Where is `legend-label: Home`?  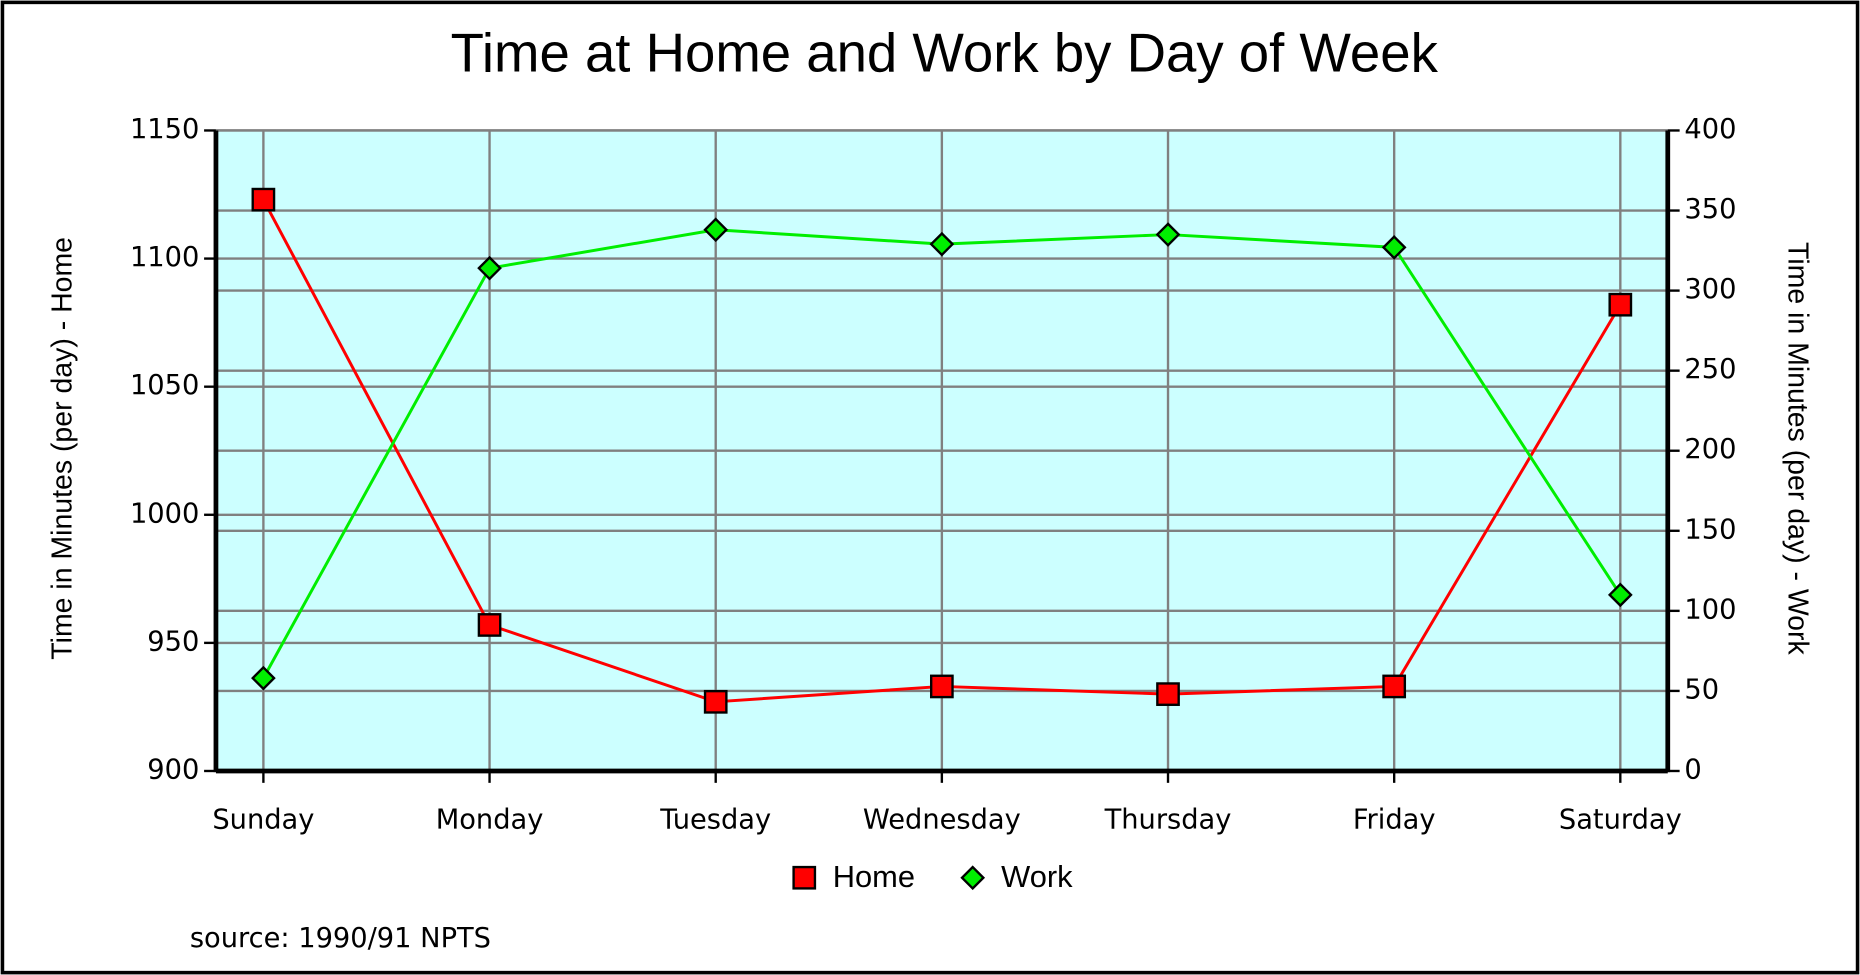 legend-label: Home is located at coordinates (874, 876).